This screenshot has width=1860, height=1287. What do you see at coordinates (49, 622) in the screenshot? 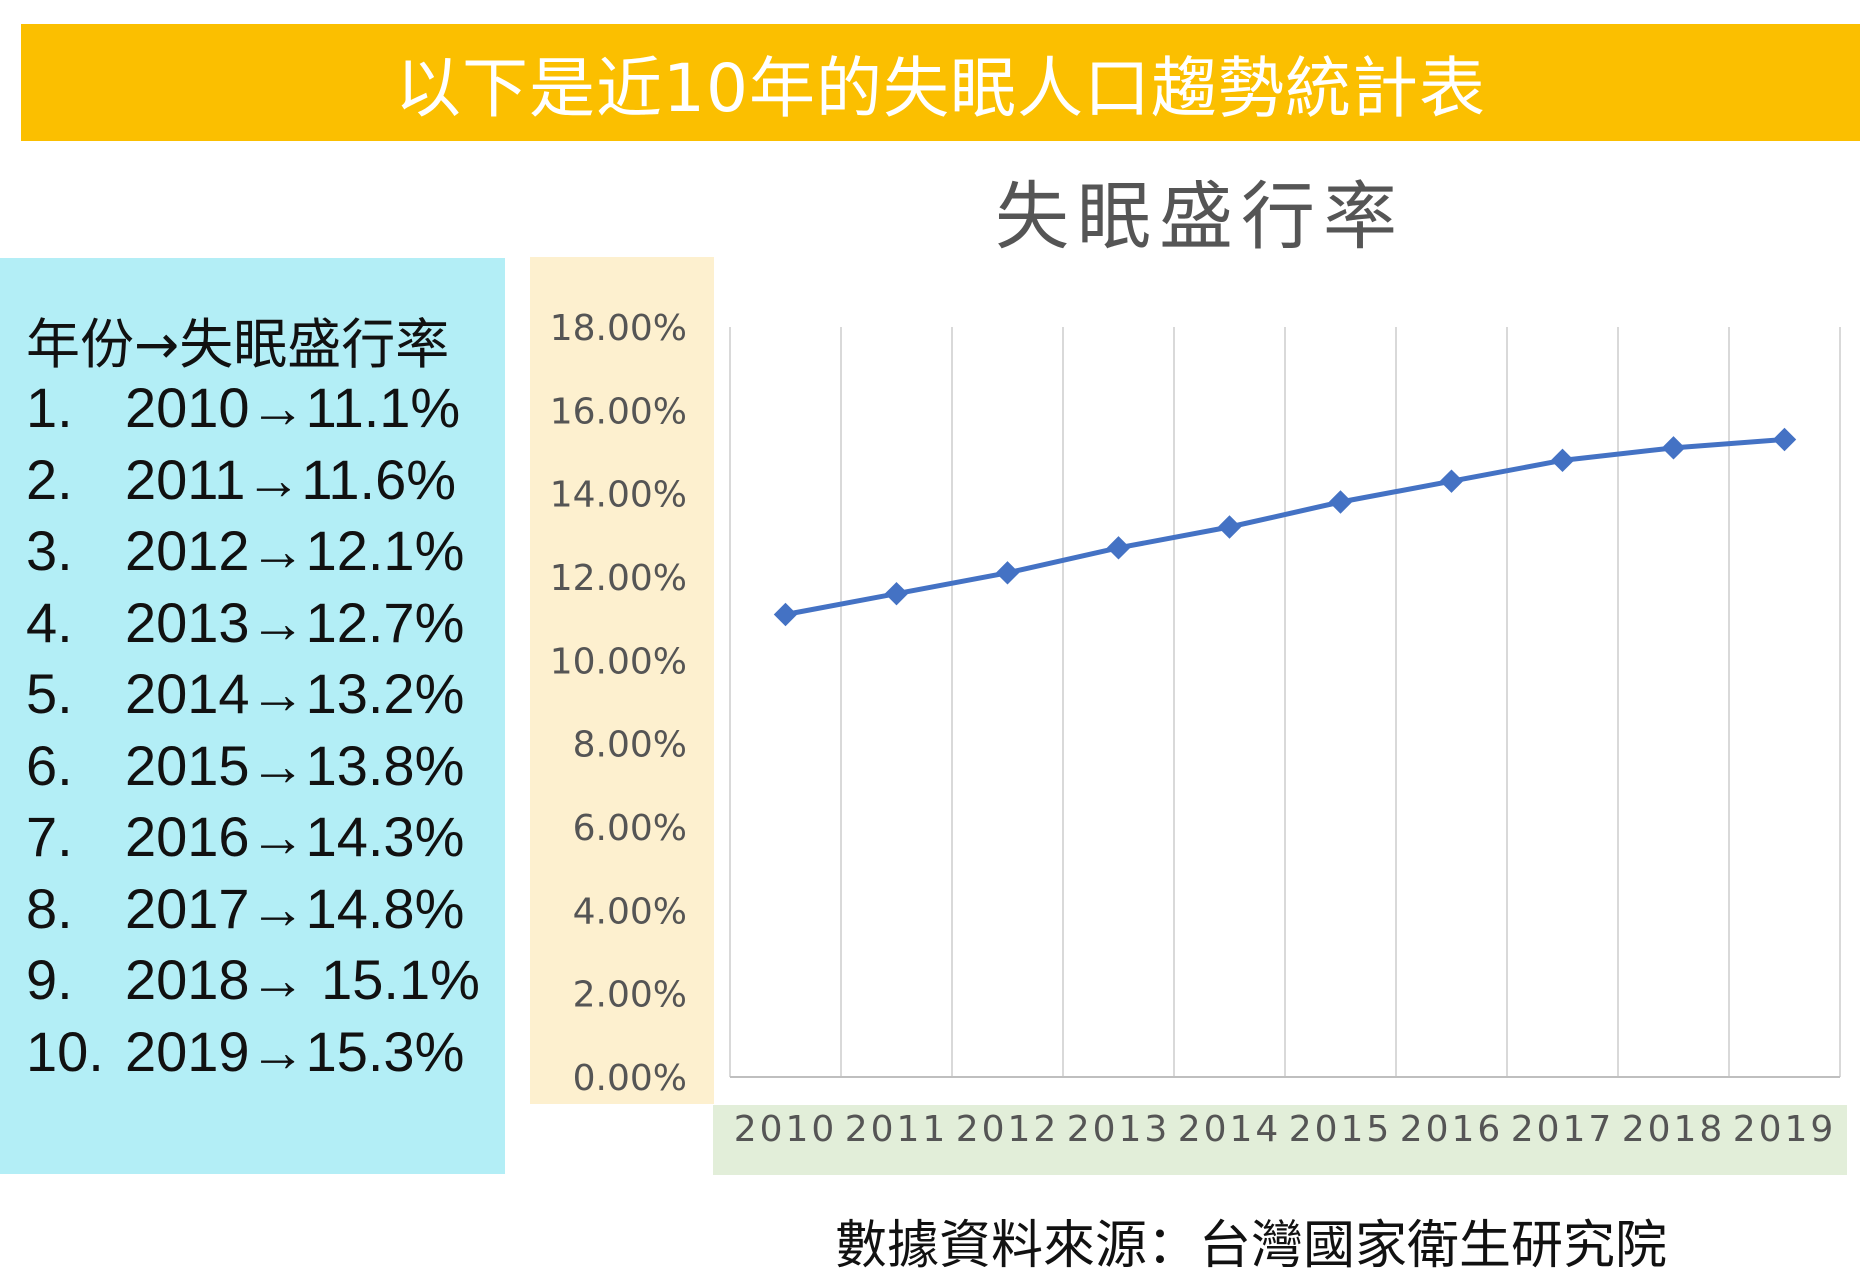
I see `summary-item-number: 4.` at bounding box center [49, 622].